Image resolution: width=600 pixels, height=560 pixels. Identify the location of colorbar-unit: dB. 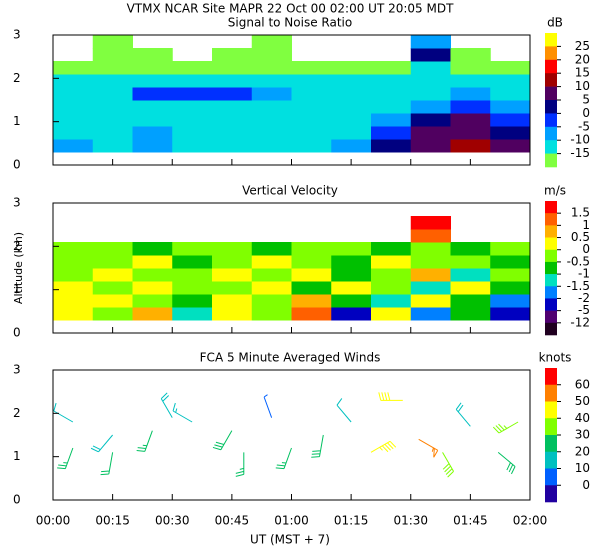
(555, 23).